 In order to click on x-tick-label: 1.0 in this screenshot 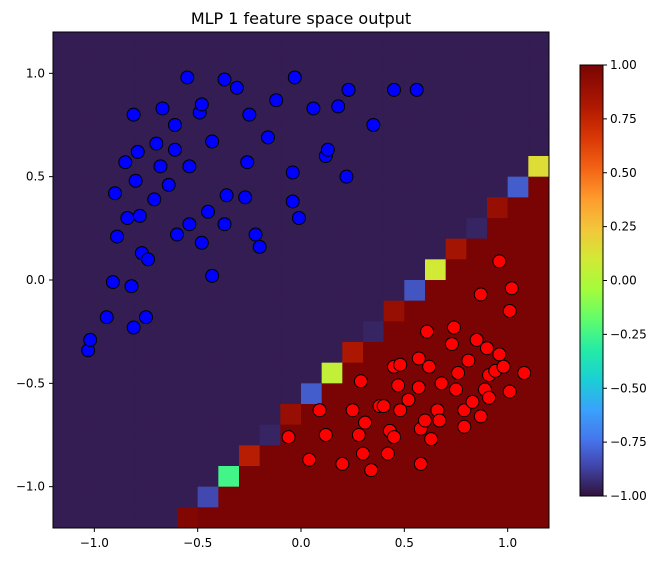, I will do `click(507, 543)`.